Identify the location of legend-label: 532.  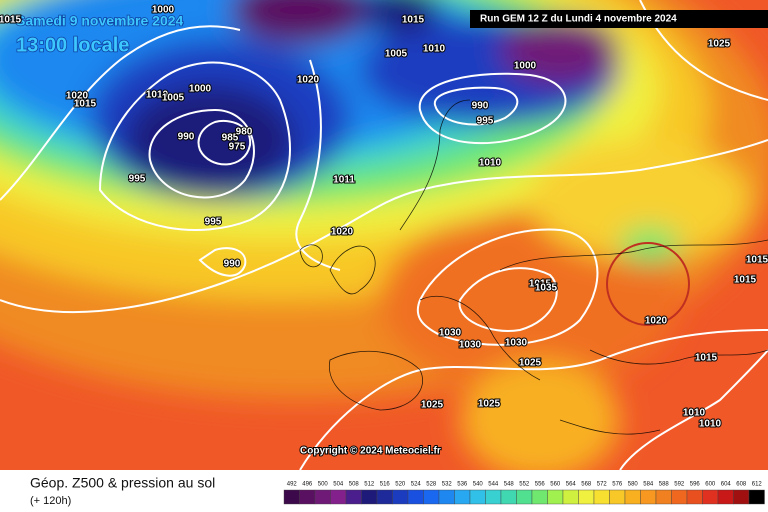
(447, 485).